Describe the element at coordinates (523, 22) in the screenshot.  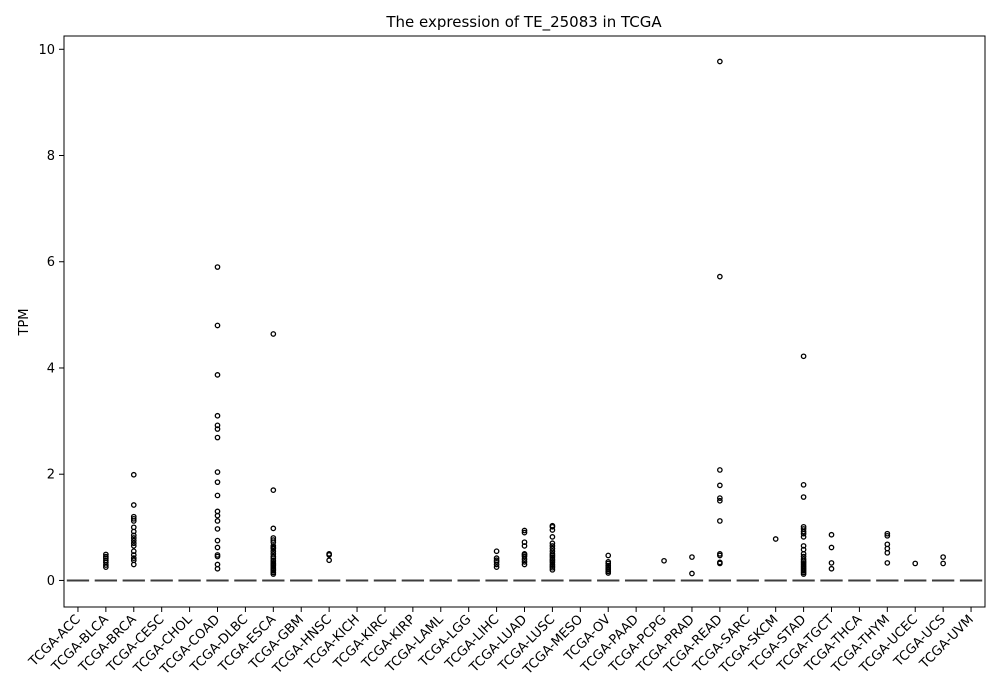
I see `chart-title: The expression of TE_25083 in TCGA` at that location.